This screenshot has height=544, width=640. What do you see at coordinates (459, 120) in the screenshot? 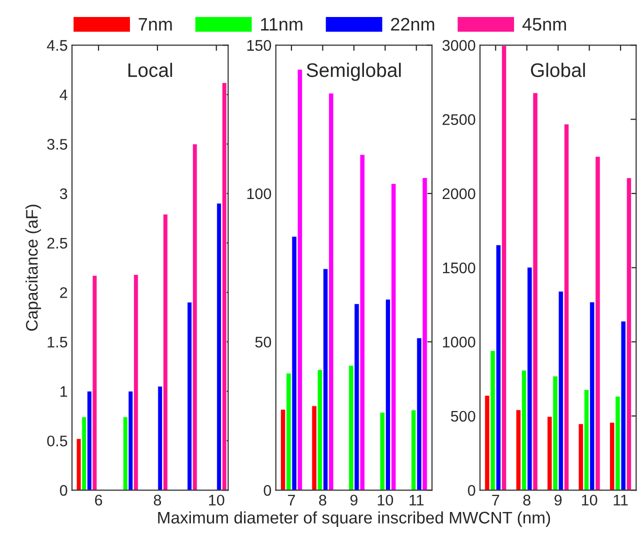
I see `y-tick-label: 2500` at bounding box center [459, 120].